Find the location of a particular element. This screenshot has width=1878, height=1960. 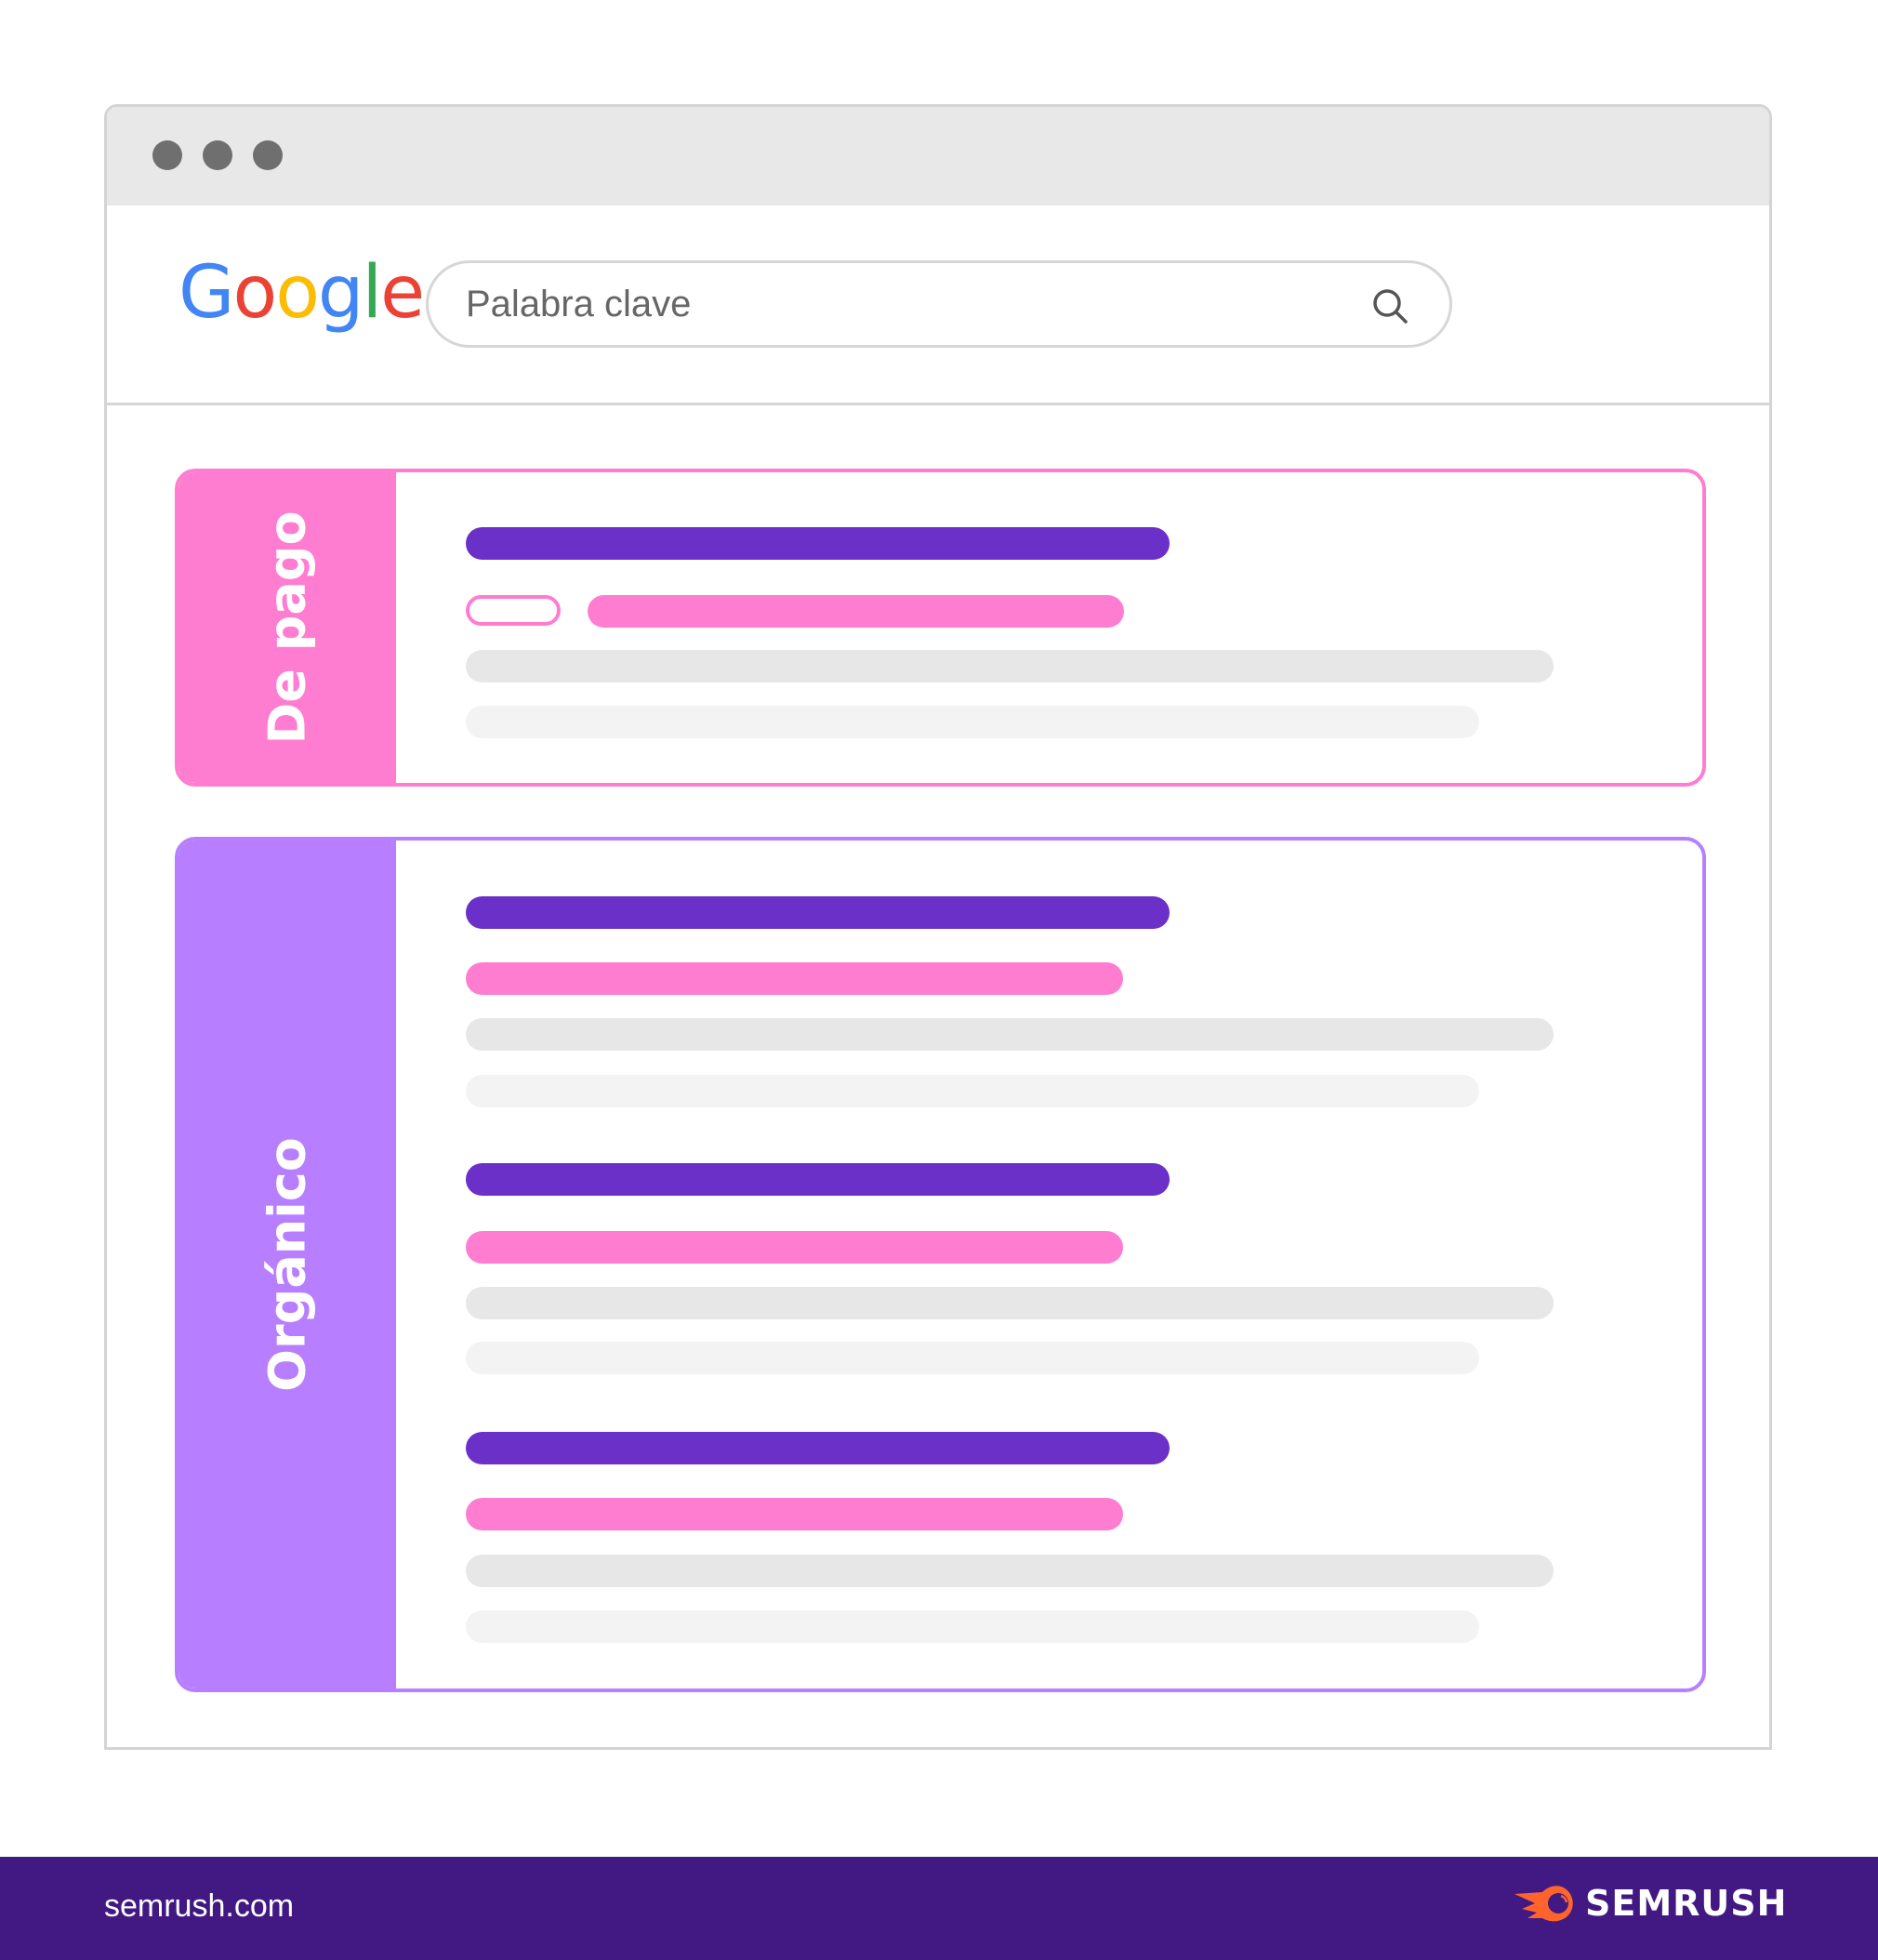

ad-badge-placeholder is located at coordinates (513, 610).